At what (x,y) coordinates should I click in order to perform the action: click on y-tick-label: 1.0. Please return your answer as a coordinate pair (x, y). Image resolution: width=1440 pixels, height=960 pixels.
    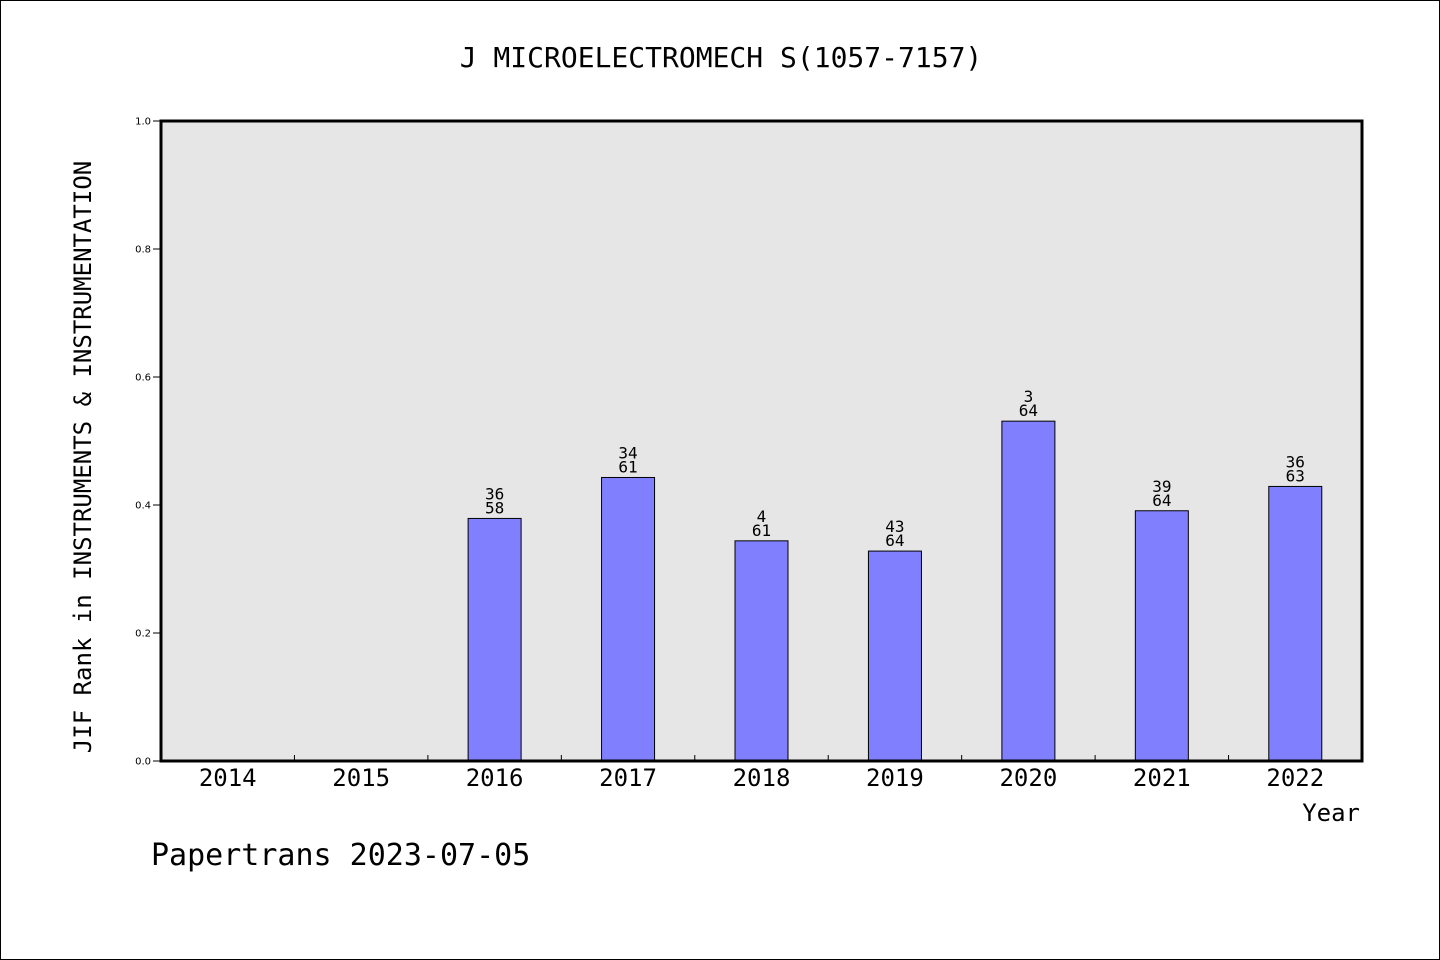
    Looking at the image, I should click on (143, 122).